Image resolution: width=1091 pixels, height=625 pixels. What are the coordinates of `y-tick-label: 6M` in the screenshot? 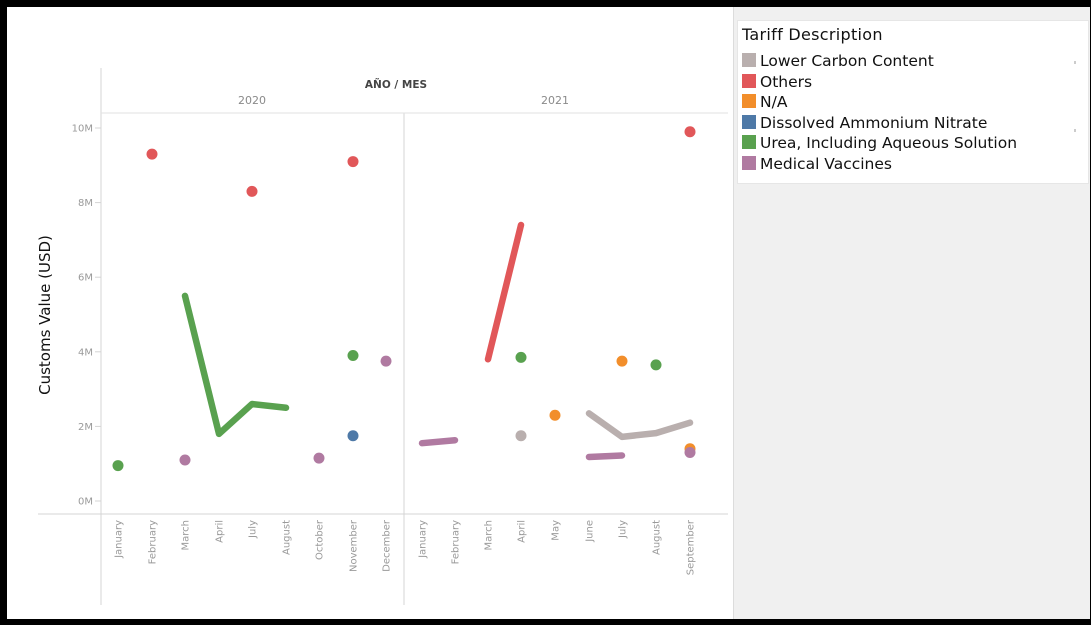 It's located at (85, 278).